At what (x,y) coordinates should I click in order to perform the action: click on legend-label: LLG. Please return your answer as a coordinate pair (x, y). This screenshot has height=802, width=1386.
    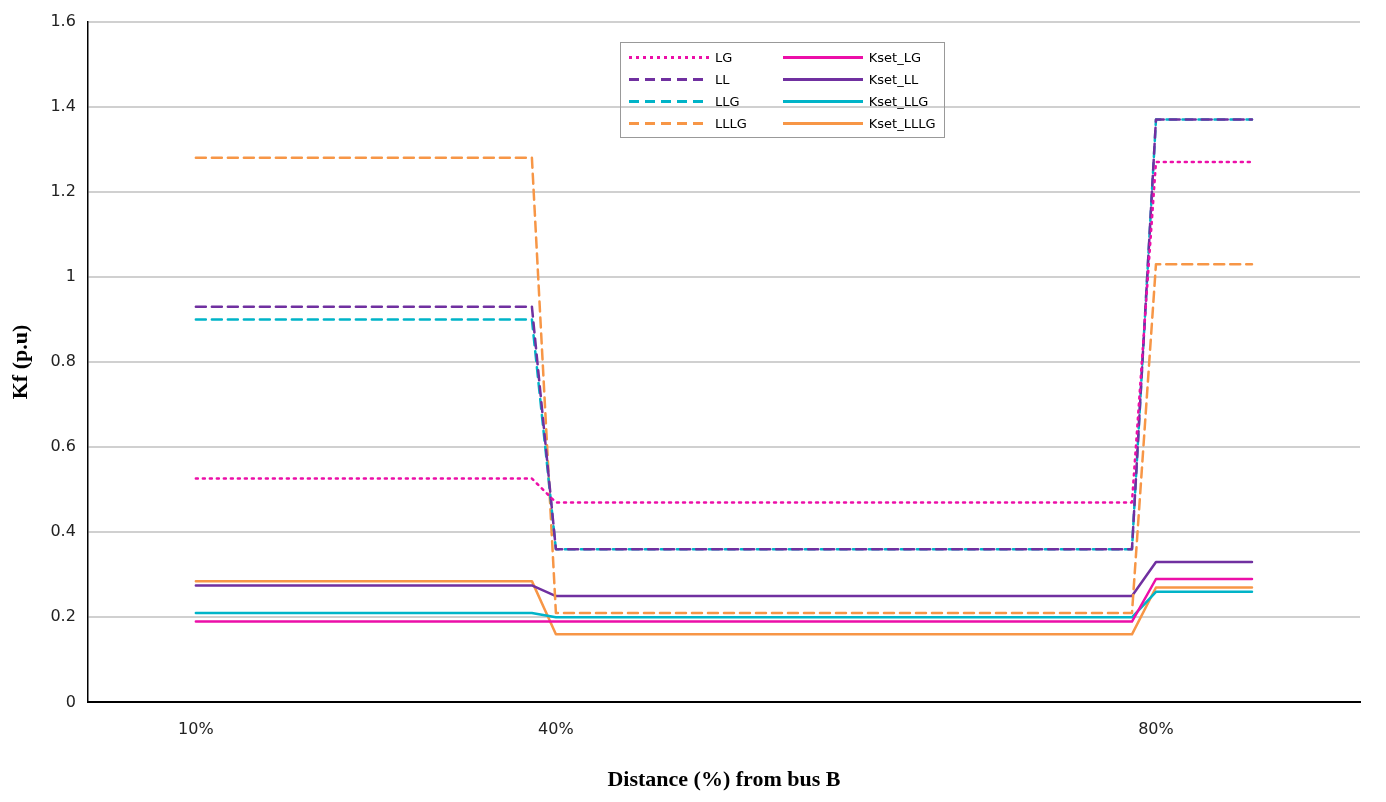
    Looking at the image, I should click on (727, 101).